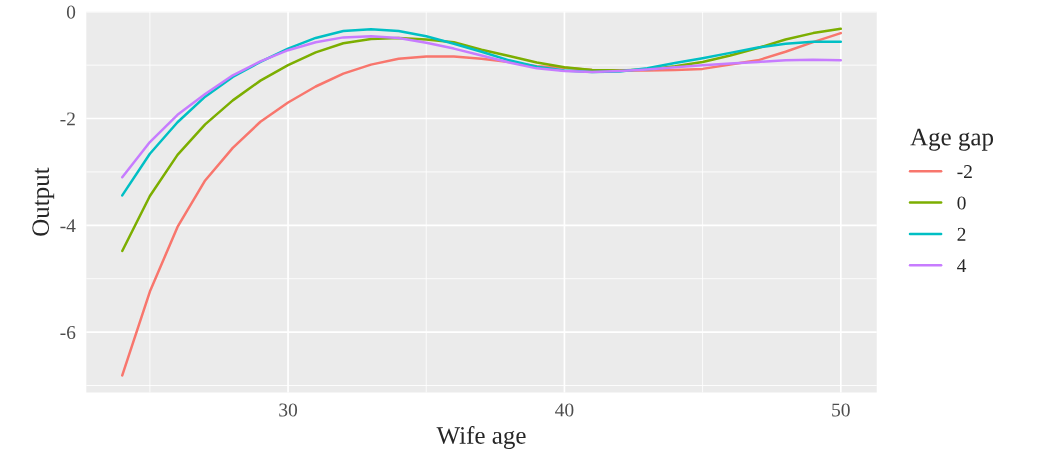  What do you see at coordinates (841, 410) in the screenshot?
I see `x-tick-label: 50` at bounding box center [841, 410].